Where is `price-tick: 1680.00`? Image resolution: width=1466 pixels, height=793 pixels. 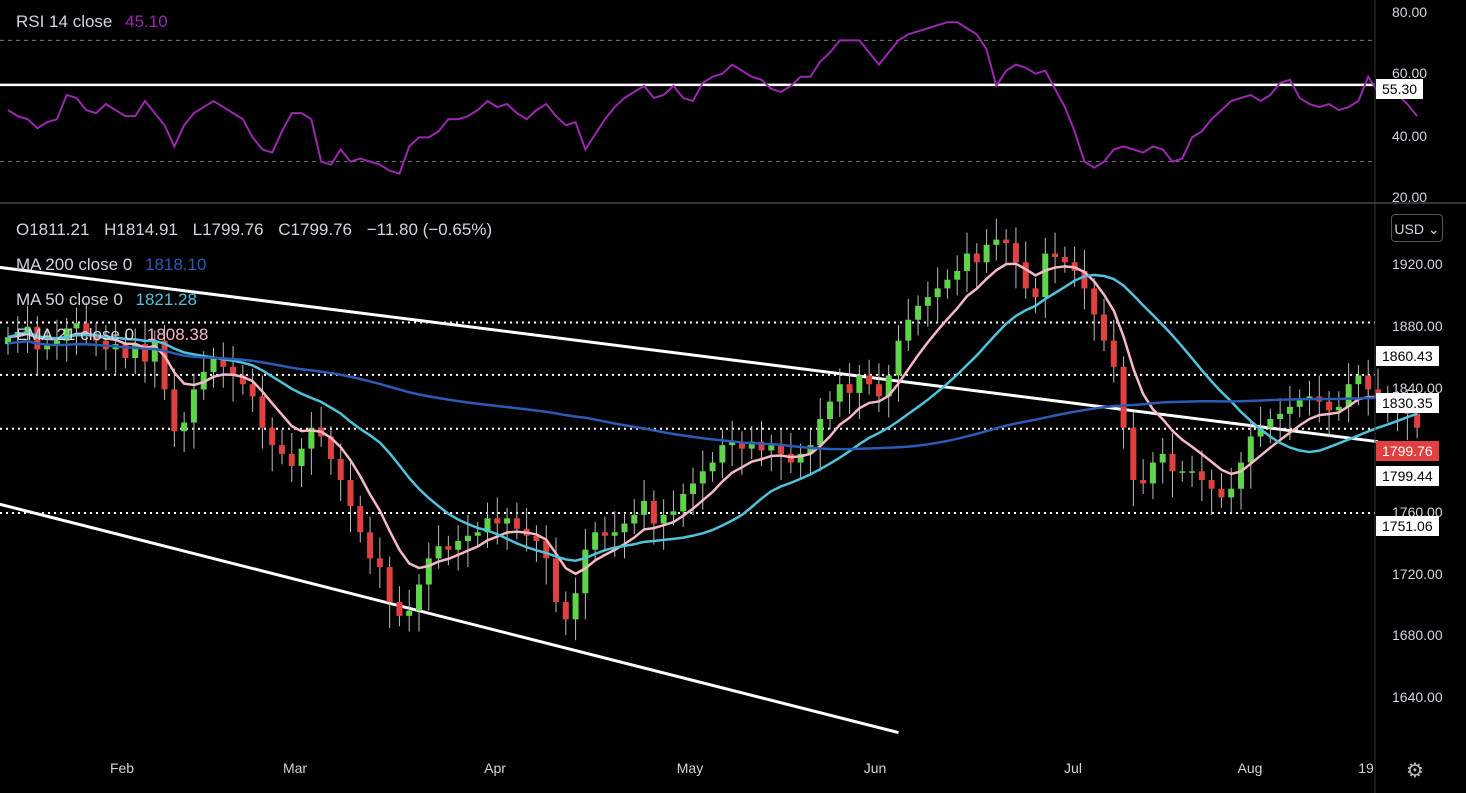 price-tick: 1680.00 is located at coordinates (1417, 635).